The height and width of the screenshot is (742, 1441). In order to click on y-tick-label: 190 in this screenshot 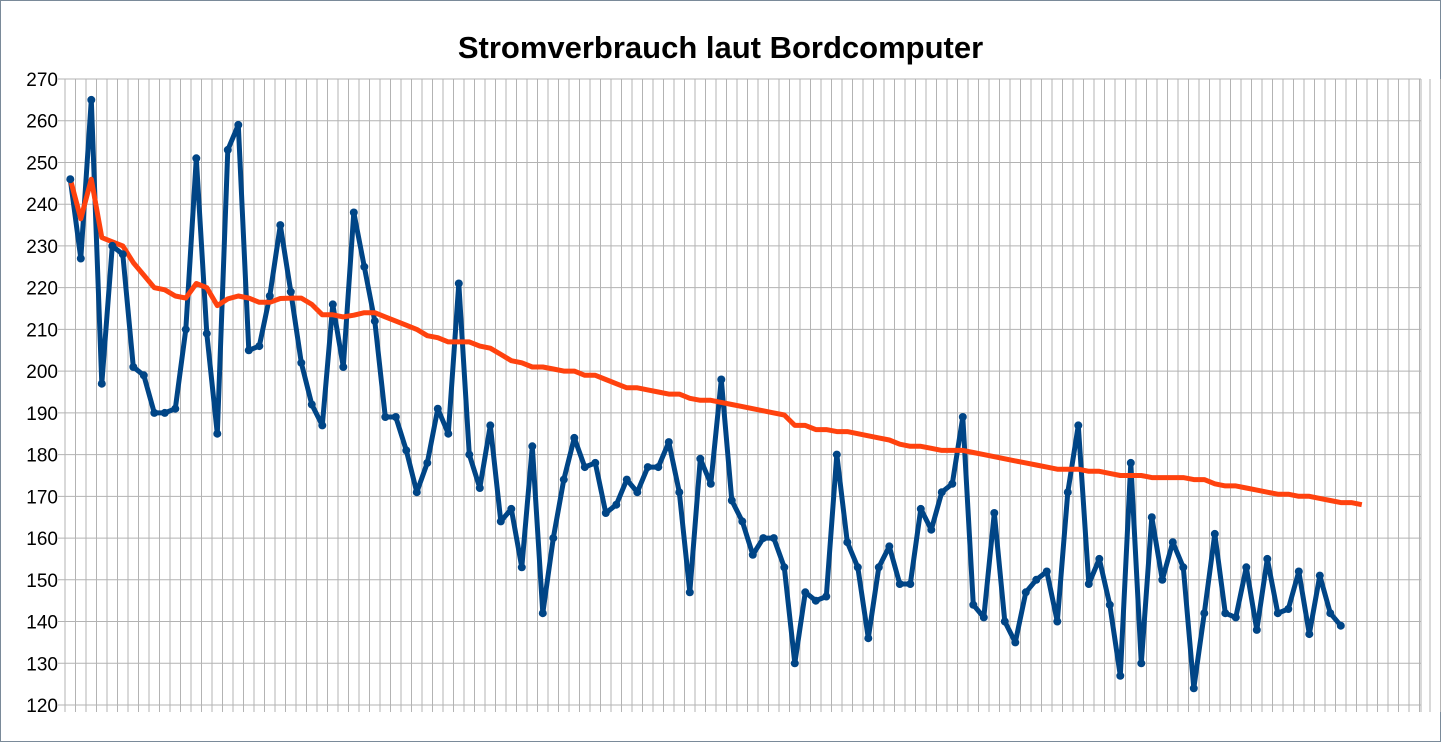, I will do `click(42, 414)`.